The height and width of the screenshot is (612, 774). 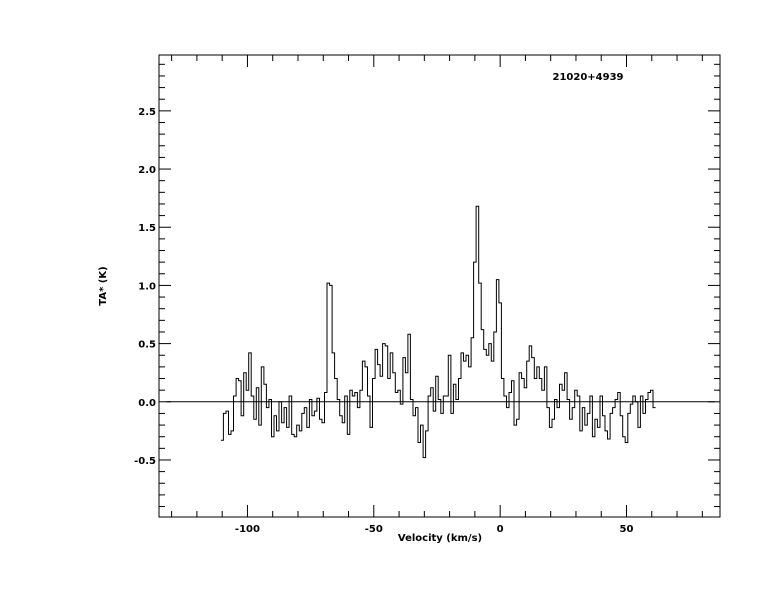 What do you see at coordinates (147, 345) in the screenshot?
I see `y-tick-label: 0.5` at bounding box center [147, 345].